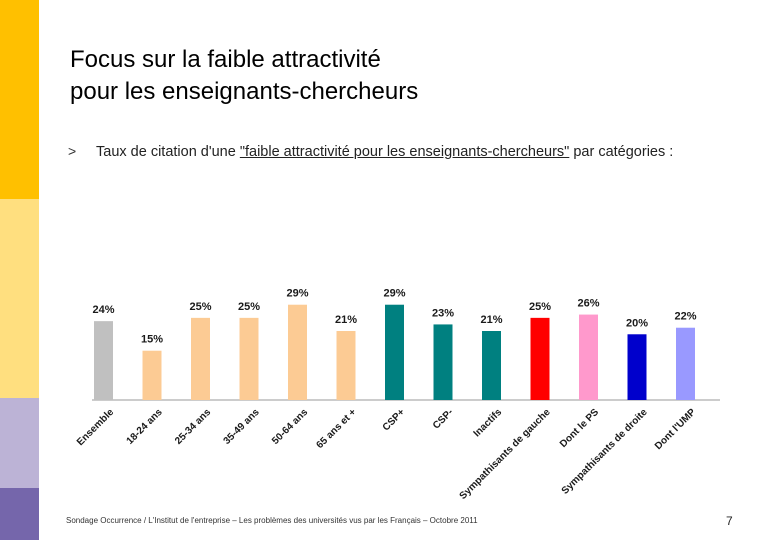 Image resolution: width=780 pixels, height=540 pixels. What do you see at coordinates (225, 59) in the screenshot?
I see `slide-title-line1: Focus sur la faible attractivité` at bounding box center [225, 59].